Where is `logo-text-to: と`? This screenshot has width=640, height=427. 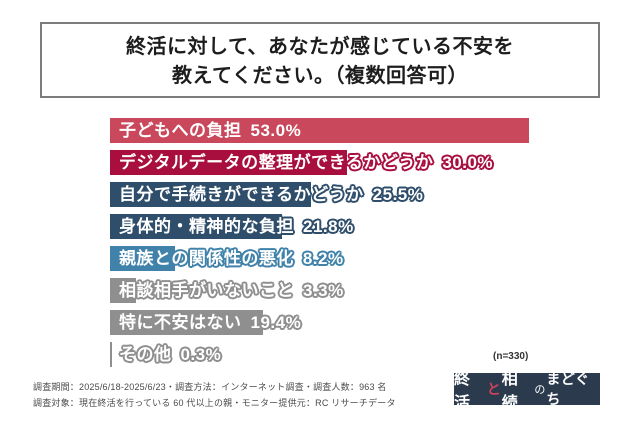
logo-text-to: と is located at coordinates (493, 389).